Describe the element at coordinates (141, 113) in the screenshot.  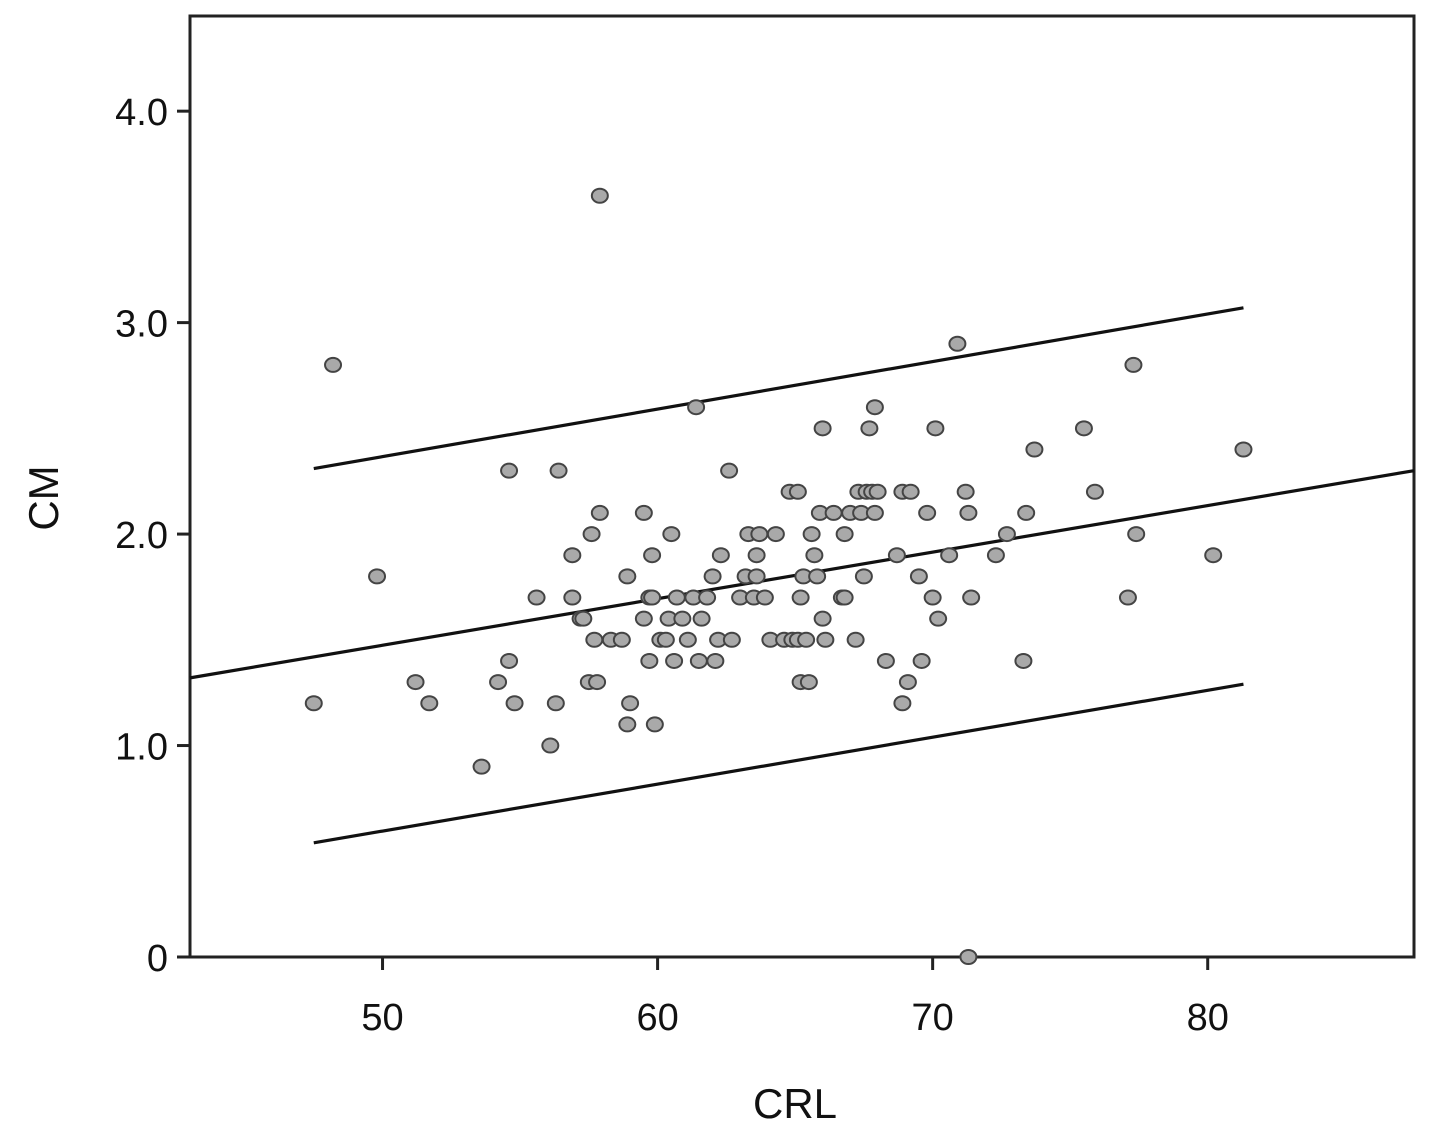
I see `y-tick-label: 4.0` at that location.